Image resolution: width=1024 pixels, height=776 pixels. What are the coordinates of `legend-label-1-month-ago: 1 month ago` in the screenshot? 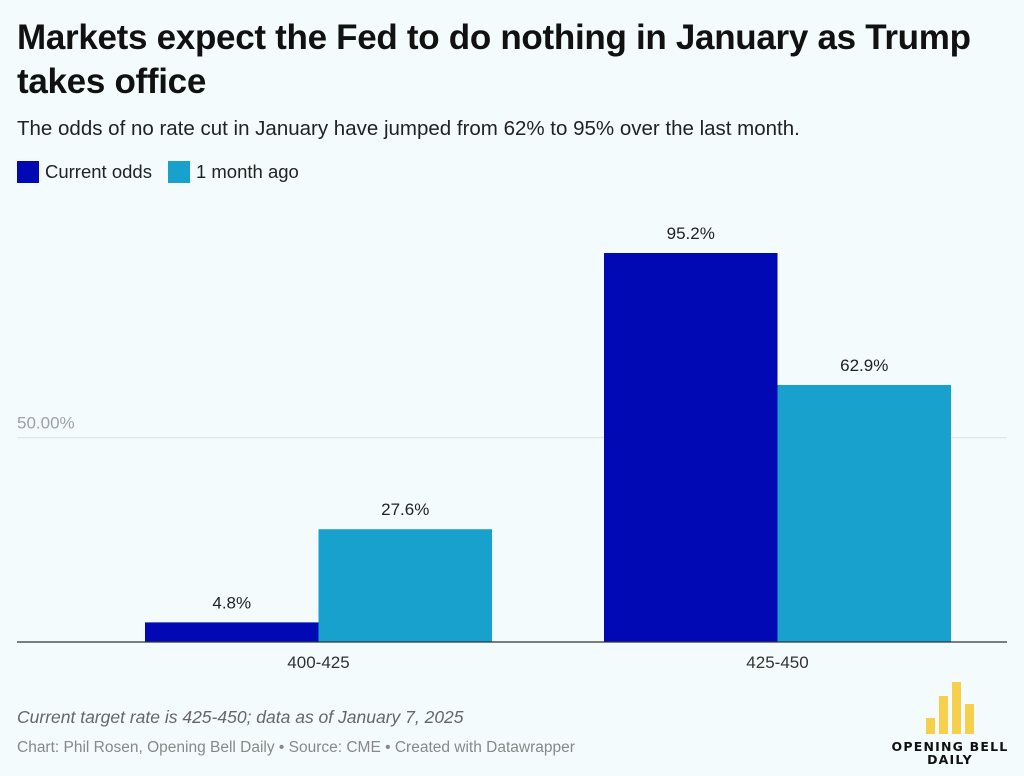 It's located at (247, 171).